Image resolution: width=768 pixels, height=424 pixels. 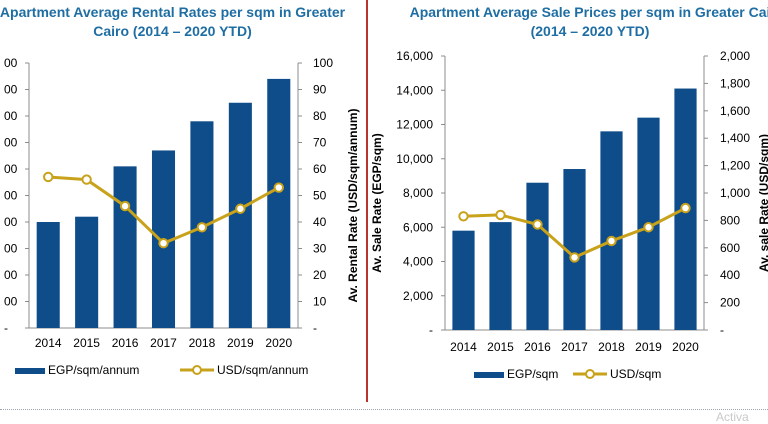 I want to click on rental-right-tick-label: 80, so click(x=320, y=116).